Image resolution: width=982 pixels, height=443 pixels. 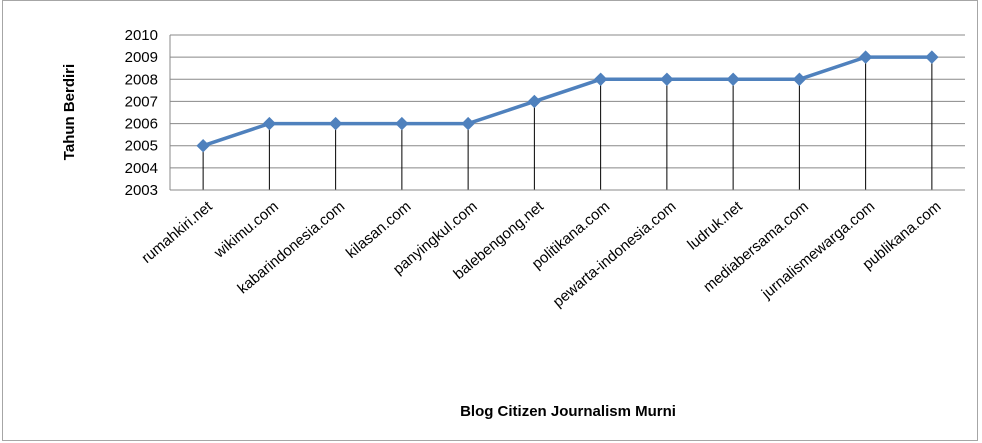 I want to click on y-tick-label: 2004, so click(x=141, y=168).